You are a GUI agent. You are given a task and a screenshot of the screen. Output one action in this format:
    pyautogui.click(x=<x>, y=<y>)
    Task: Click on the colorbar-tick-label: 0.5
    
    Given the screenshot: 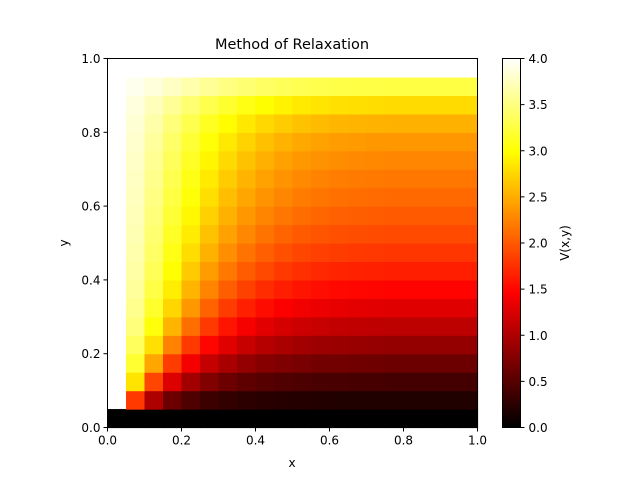 What is the action you would take?
    pyautogui.click(x=538, y=382)
    